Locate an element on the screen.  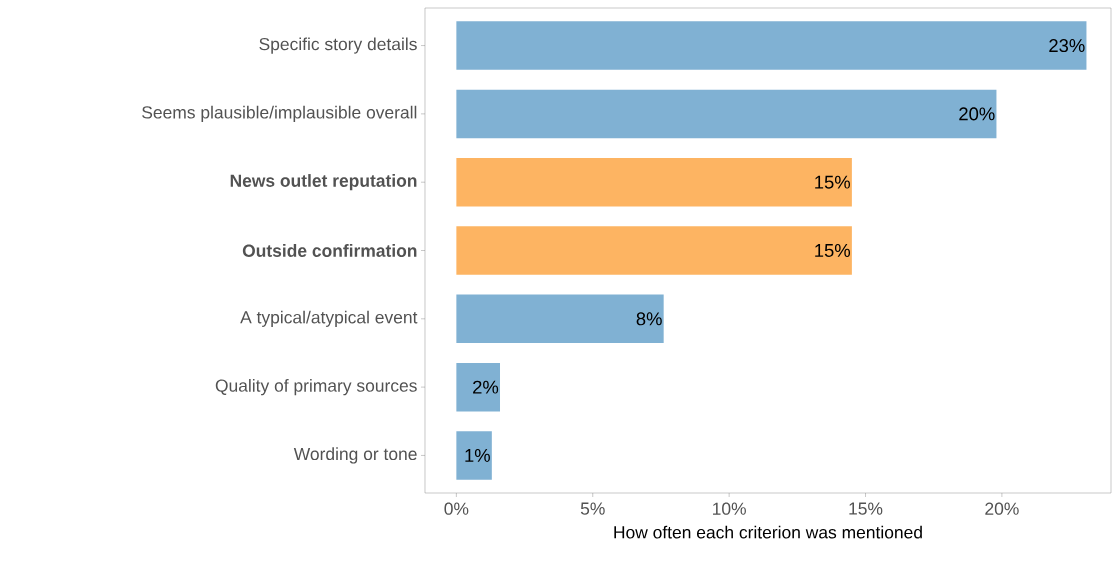
y-tick-label: Wording or tone is located at coordinates (355, 455).